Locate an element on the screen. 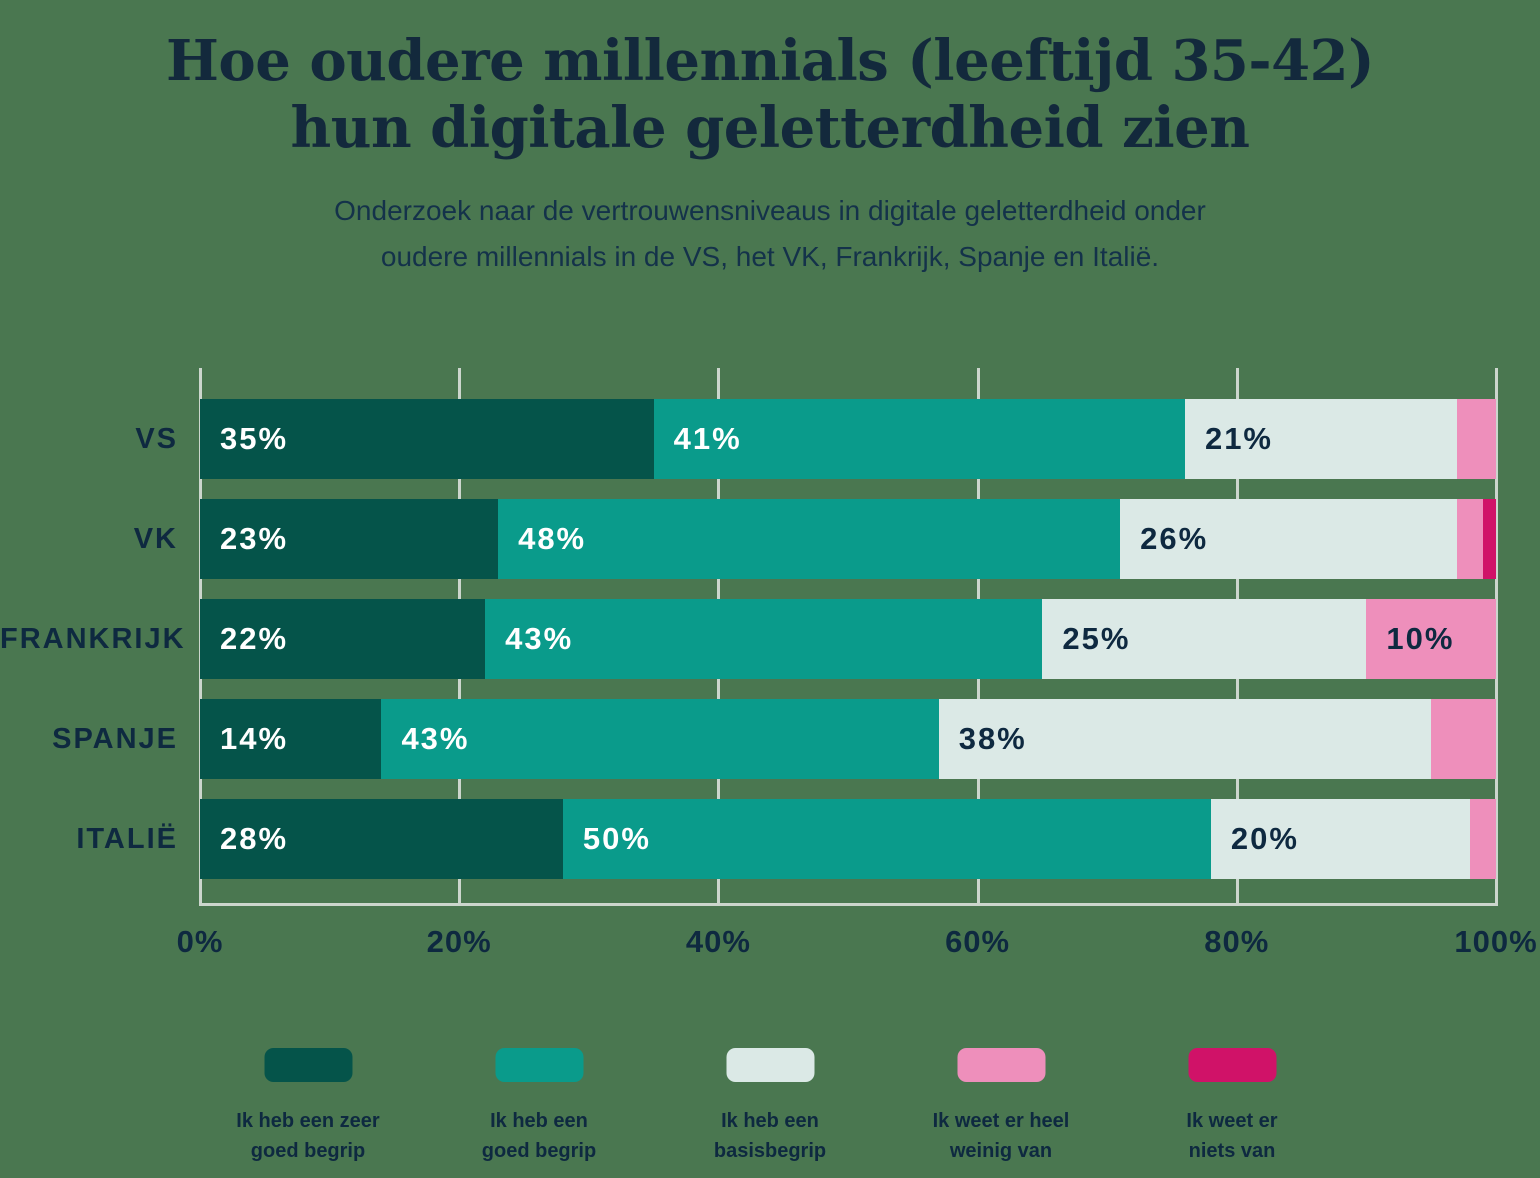 The image size is (1540, 1178). category-label-spanje: SPANJE is located at coordinates (115, 739).